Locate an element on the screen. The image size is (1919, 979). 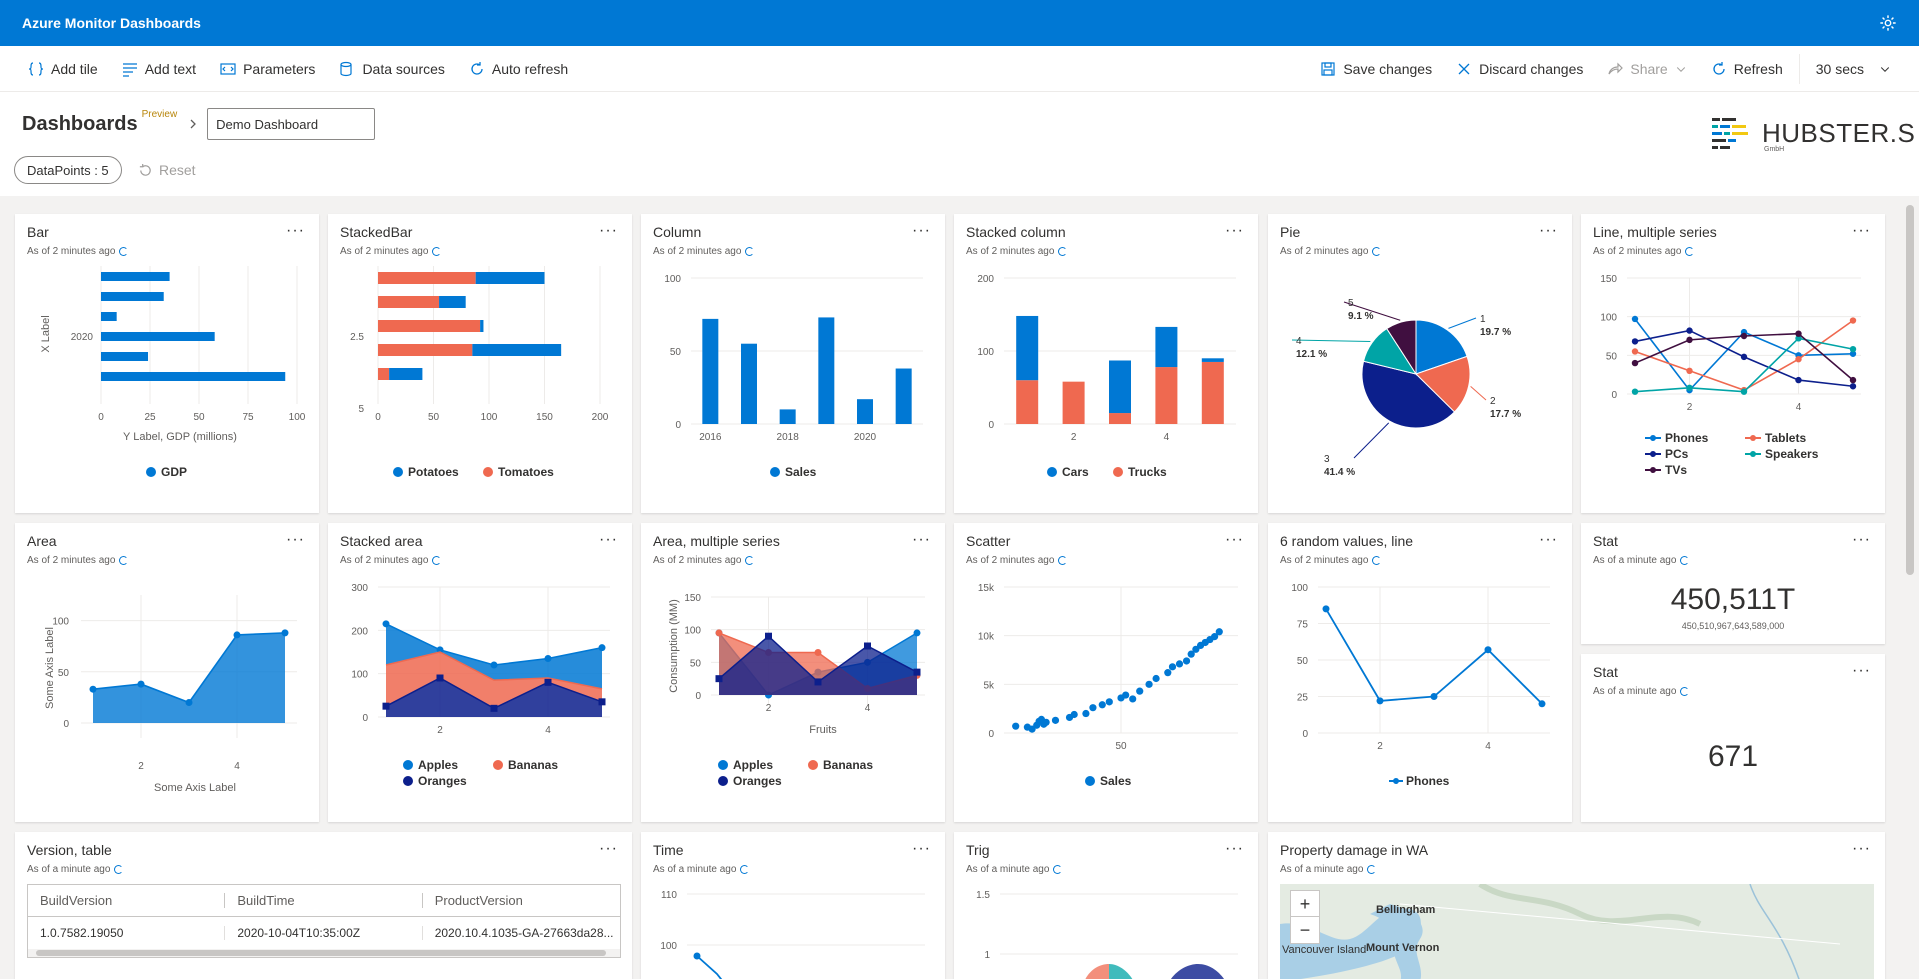
refresh-interval-dropdown: 30 secs is located at coordinates (1853, 69).